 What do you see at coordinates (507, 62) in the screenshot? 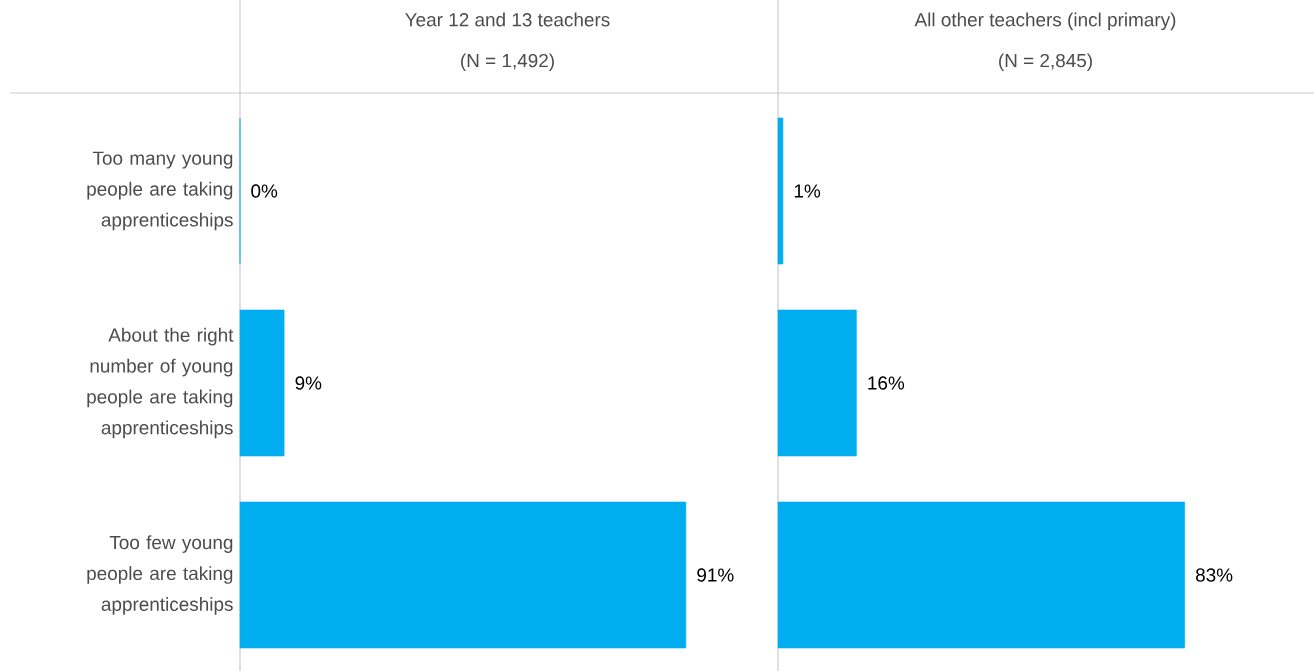
I see `text: (N = 1,492)` at bounding box center [507, 62].